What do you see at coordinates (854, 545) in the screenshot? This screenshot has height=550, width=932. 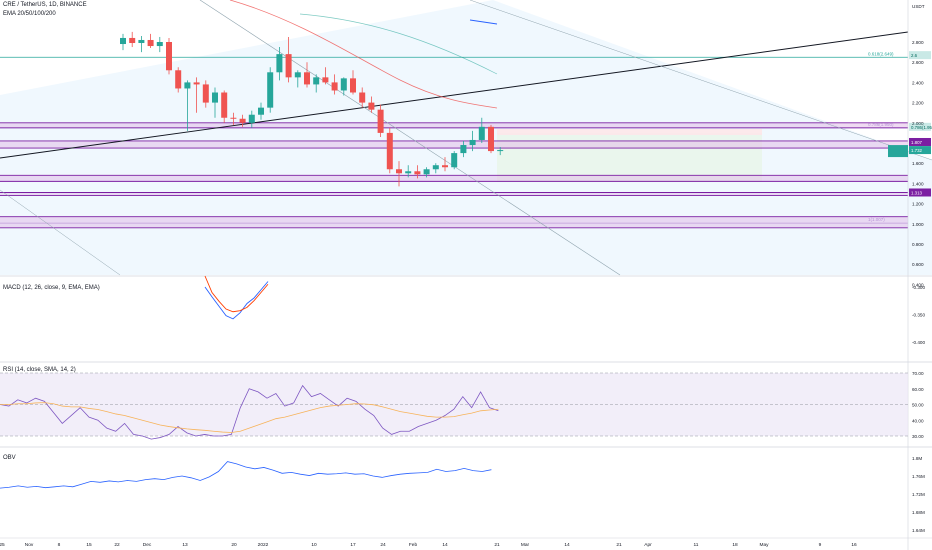 I see `time-tick-23: 16` at bounding box center [854, 545].